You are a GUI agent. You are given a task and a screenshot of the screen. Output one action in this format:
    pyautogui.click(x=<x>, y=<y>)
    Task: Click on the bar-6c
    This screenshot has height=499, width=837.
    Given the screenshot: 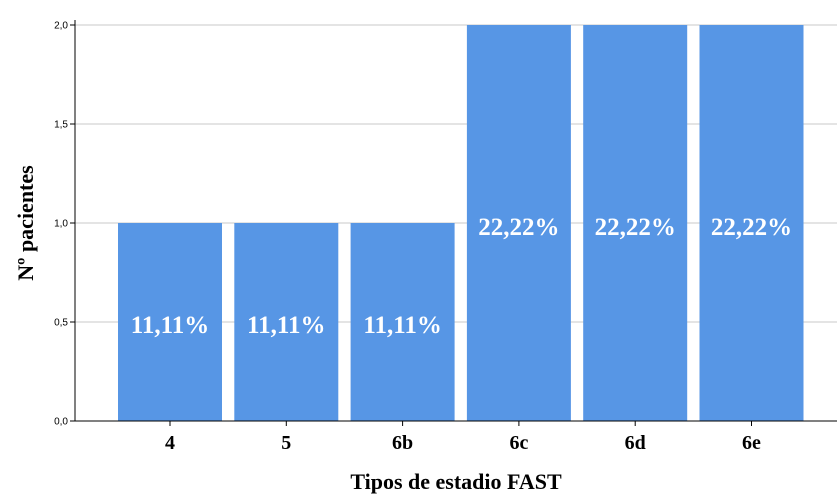 What is the action you would take?
    pyautogui.click(x=518, y=223)
    